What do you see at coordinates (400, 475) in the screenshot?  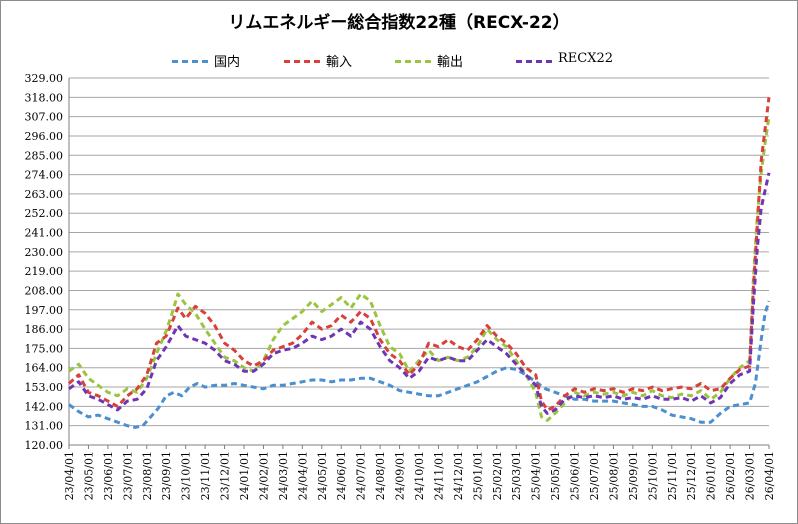 I see `x-tick-label: 24/09/01` at bounding box center [400, 475].